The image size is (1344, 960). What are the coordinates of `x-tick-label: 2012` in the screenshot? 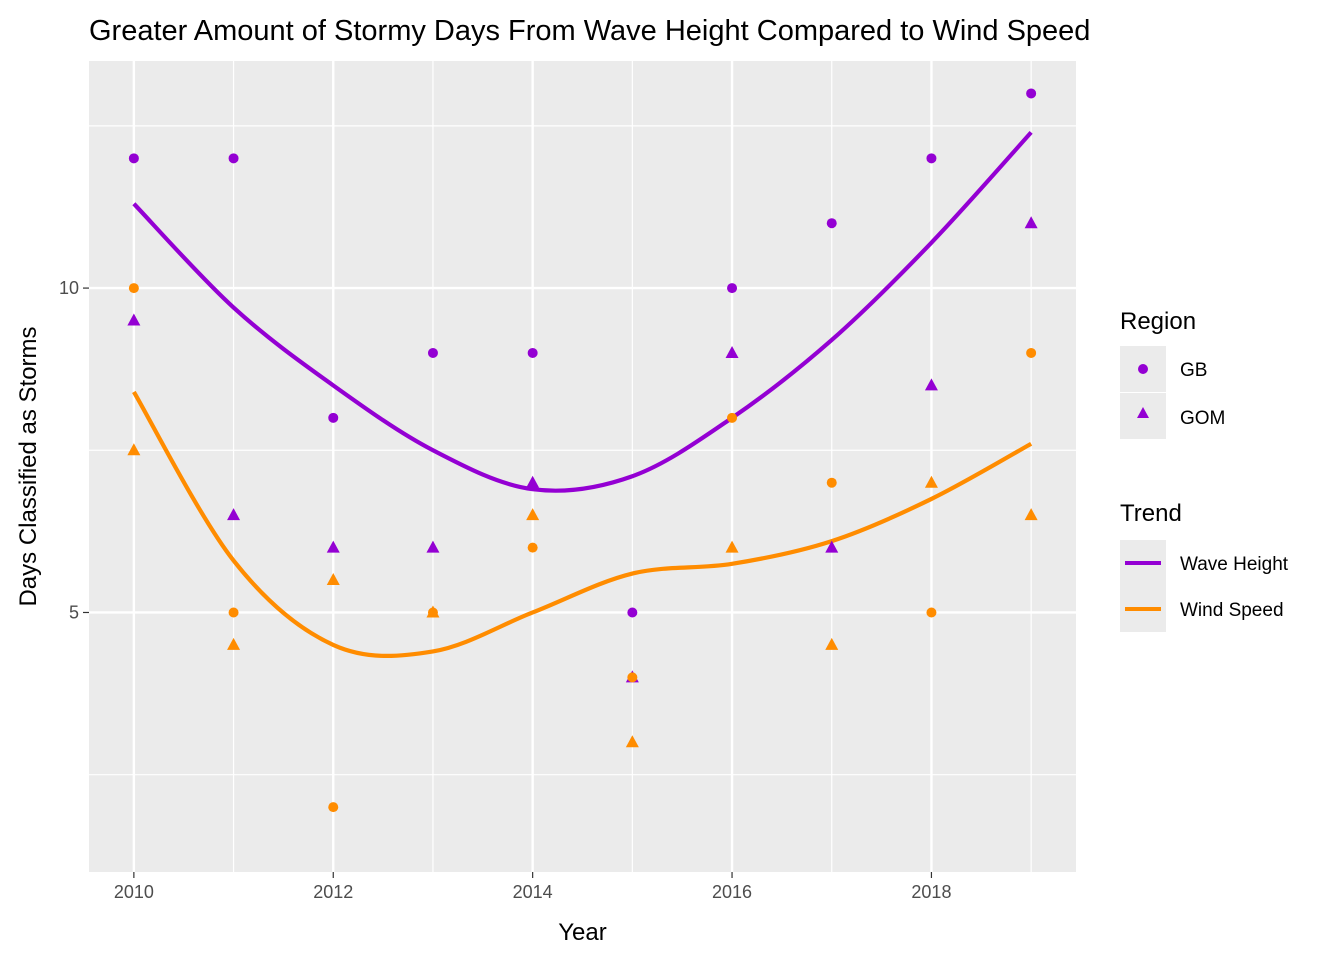 It's located at (333, 892).